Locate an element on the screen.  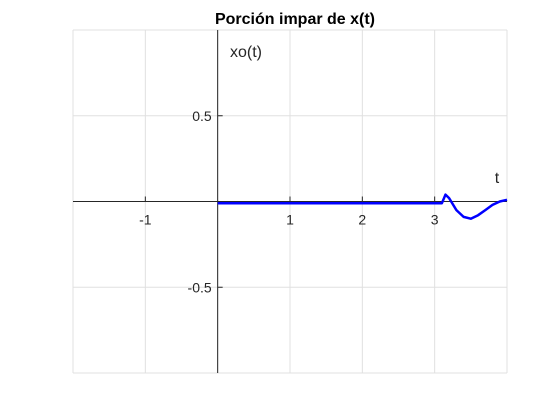
series is located at coordinates (362, 206).